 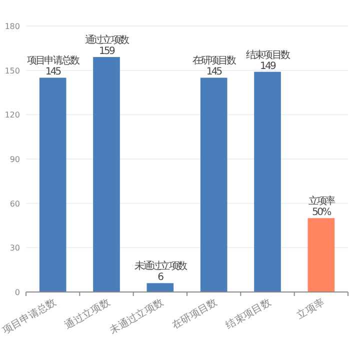 I want to click on y-tick-label: 150, so click(x=12, y=71).